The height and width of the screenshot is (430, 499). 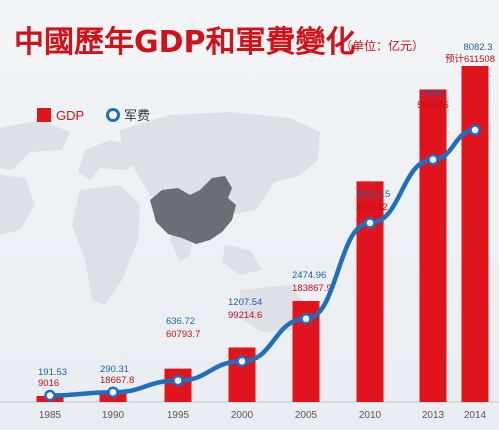 I want to click on gdp-value-label-2013: 568845, so click(x=433, y=105).